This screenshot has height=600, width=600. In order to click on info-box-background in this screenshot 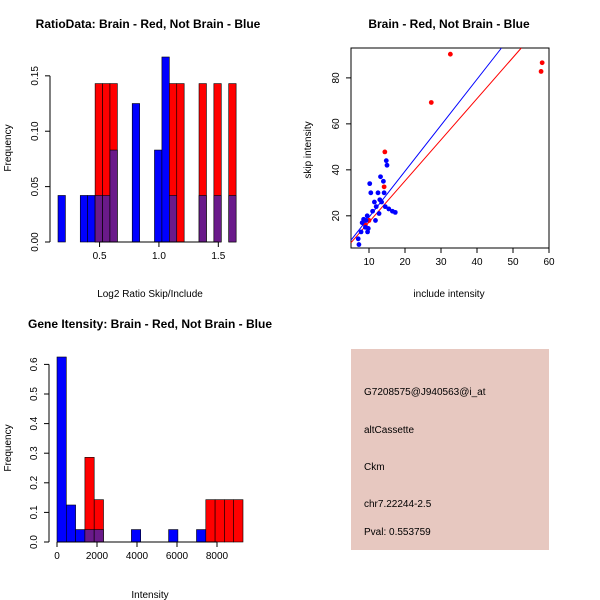, I will do `click(450, 449)`.